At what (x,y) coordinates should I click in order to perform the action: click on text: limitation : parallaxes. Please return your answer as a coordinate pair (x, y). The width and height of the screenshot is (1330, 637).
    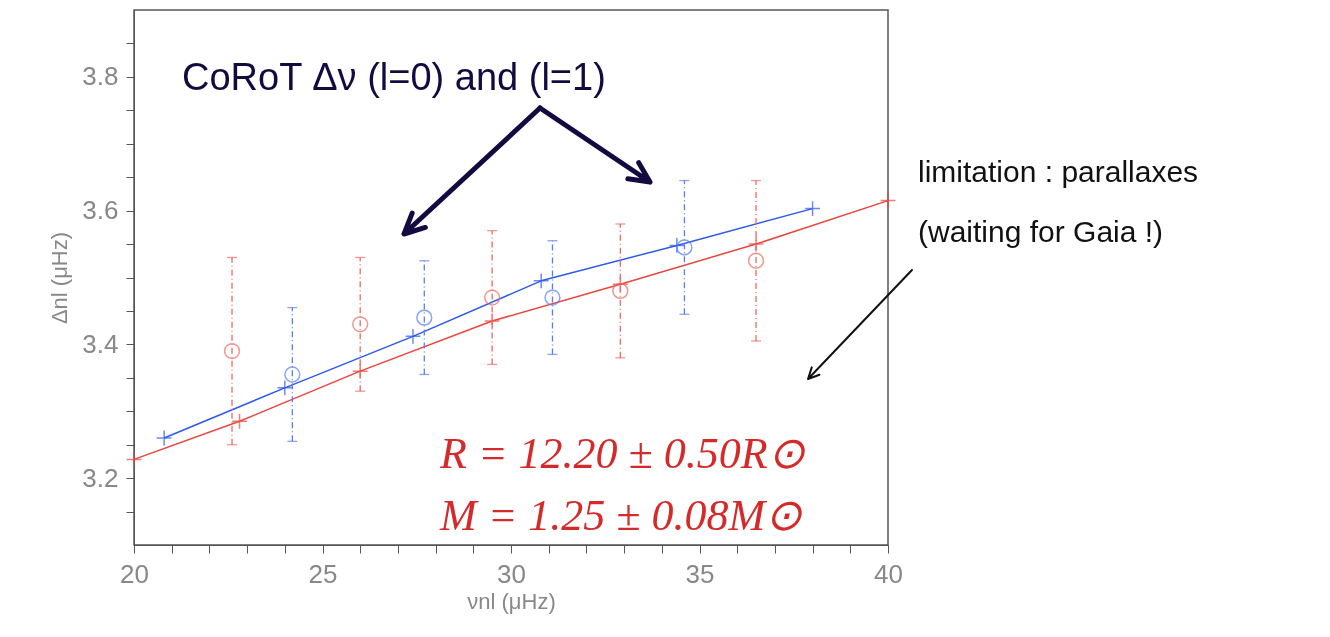
    Looking at the image, I should click on (1058, 171).